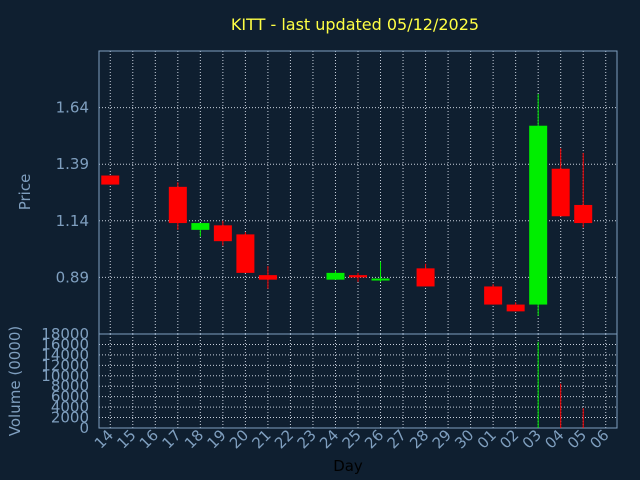 The width and height of the screenshot is (640, 480). What do you see at coordinates (70, 386) in the screenshot?
I see `volume-tick-label: 8000` at bounding box center [70, 386].